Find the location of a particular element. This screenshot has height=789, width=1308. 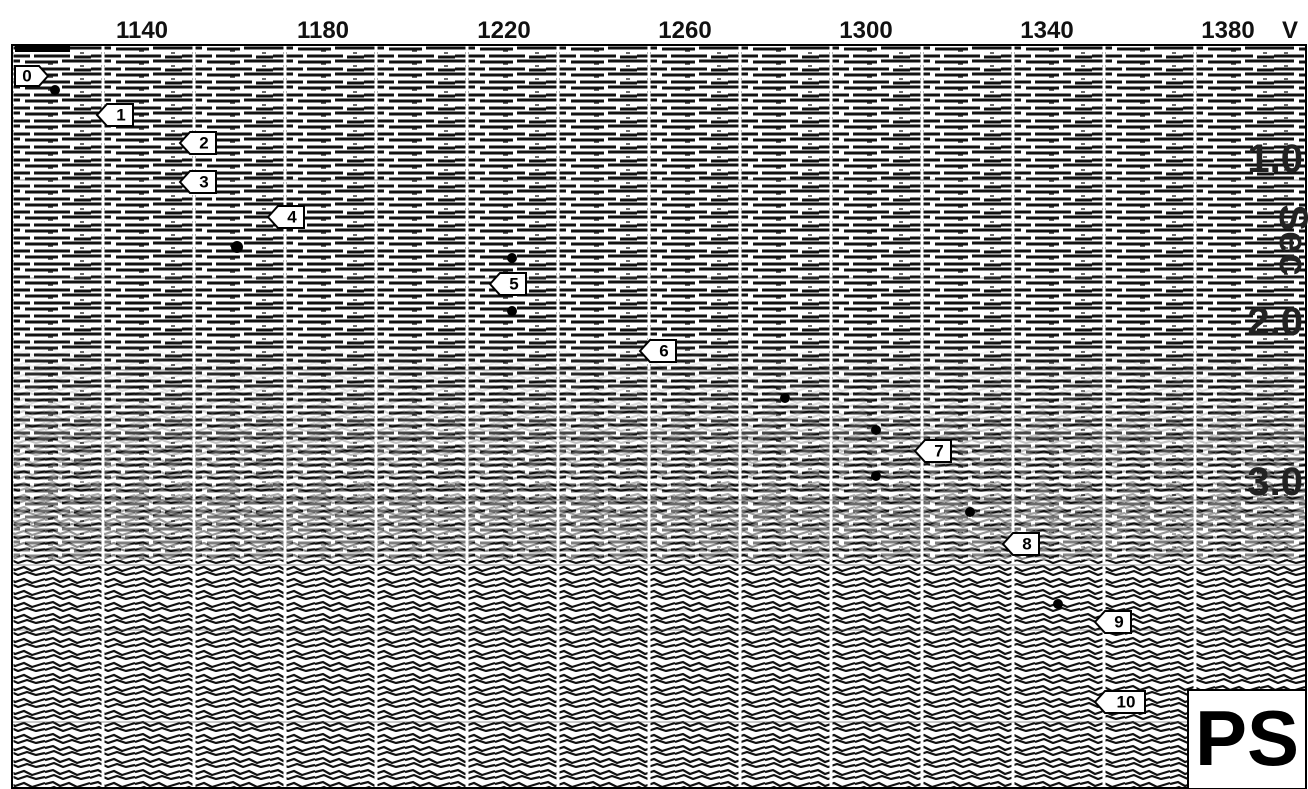

marker-label: 5 is located at coordinates (513, 283).